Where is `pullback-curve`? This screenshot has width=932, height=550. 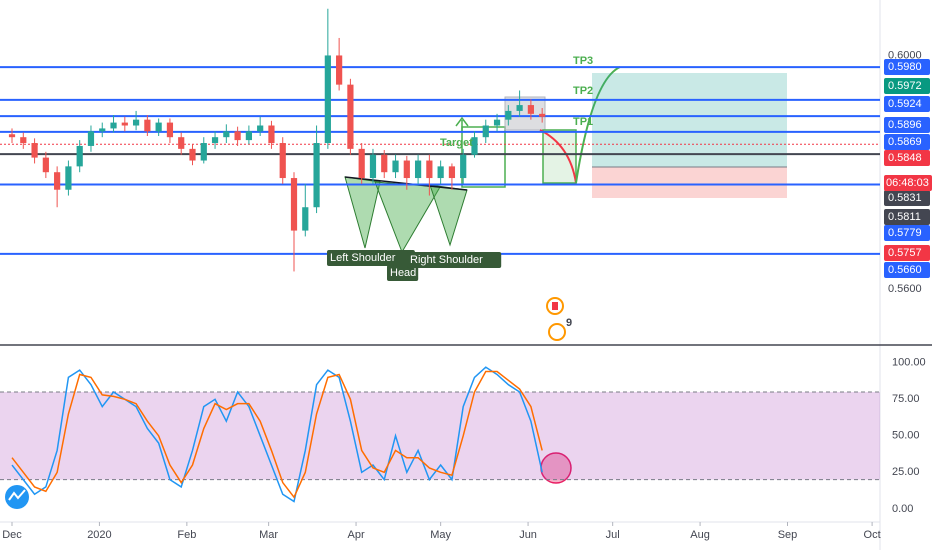
pullback-curve is located at coordinates (558, 156).